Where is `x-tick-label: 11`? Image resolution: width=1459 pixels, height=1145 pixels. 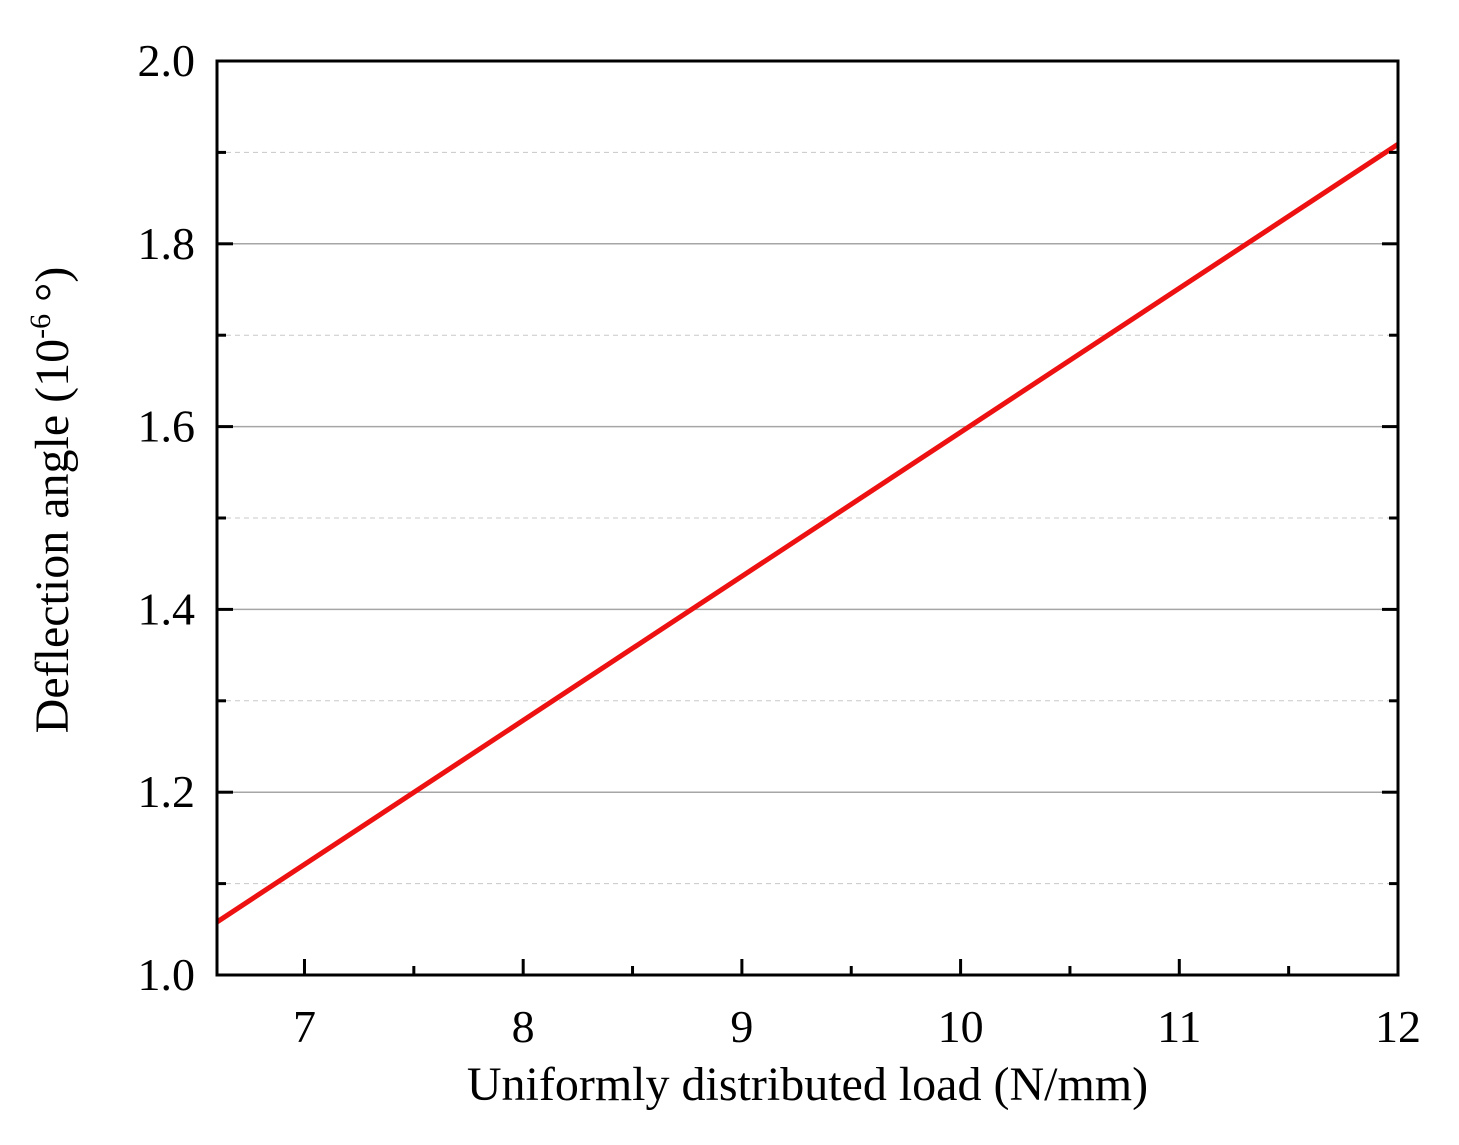
x-tick-label: 11 is located at coordinates (1179, 1026).